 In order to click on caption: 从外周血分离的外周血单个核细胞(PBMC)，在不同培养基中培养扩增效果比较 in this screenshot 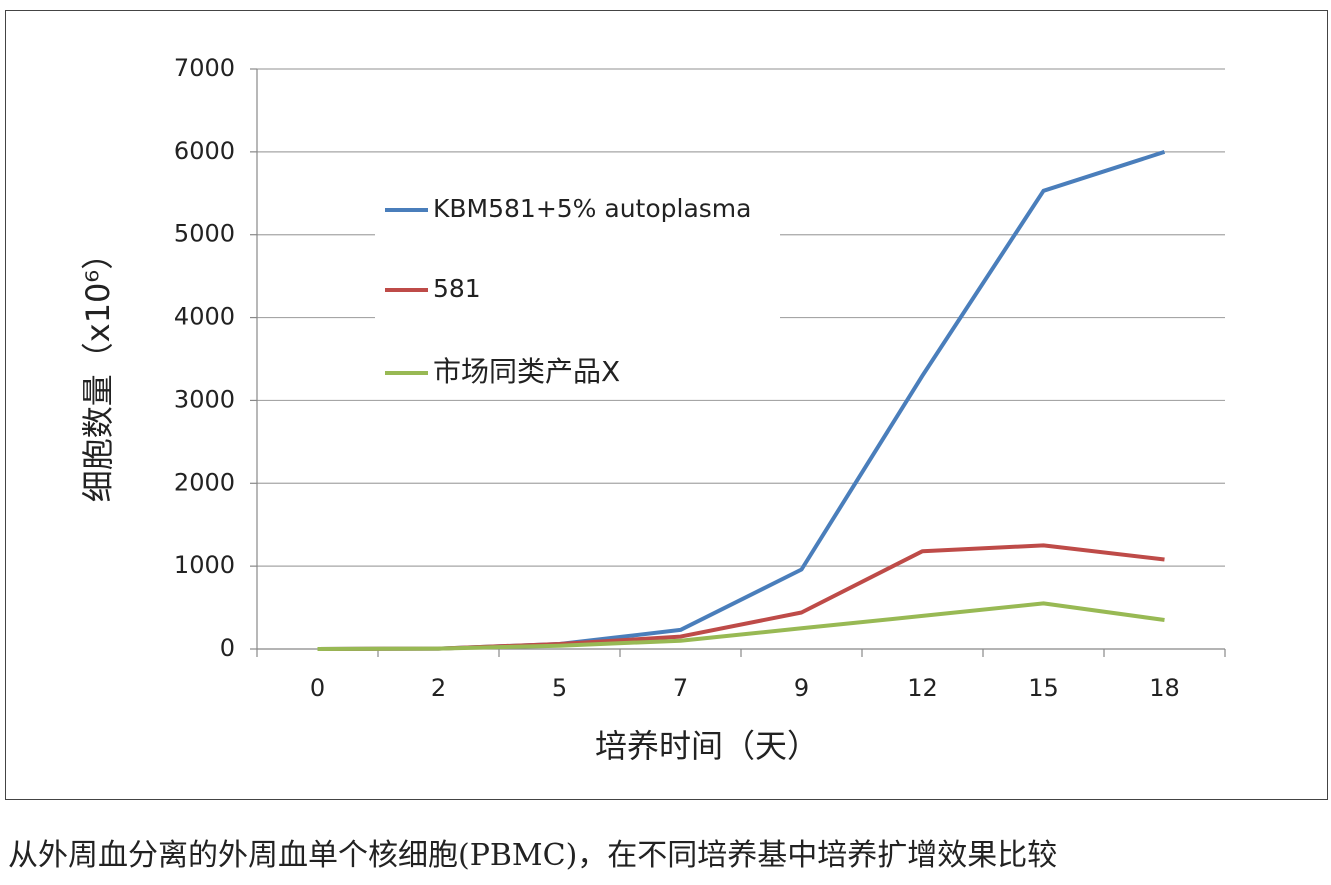, I will do `click(533, 855)`.